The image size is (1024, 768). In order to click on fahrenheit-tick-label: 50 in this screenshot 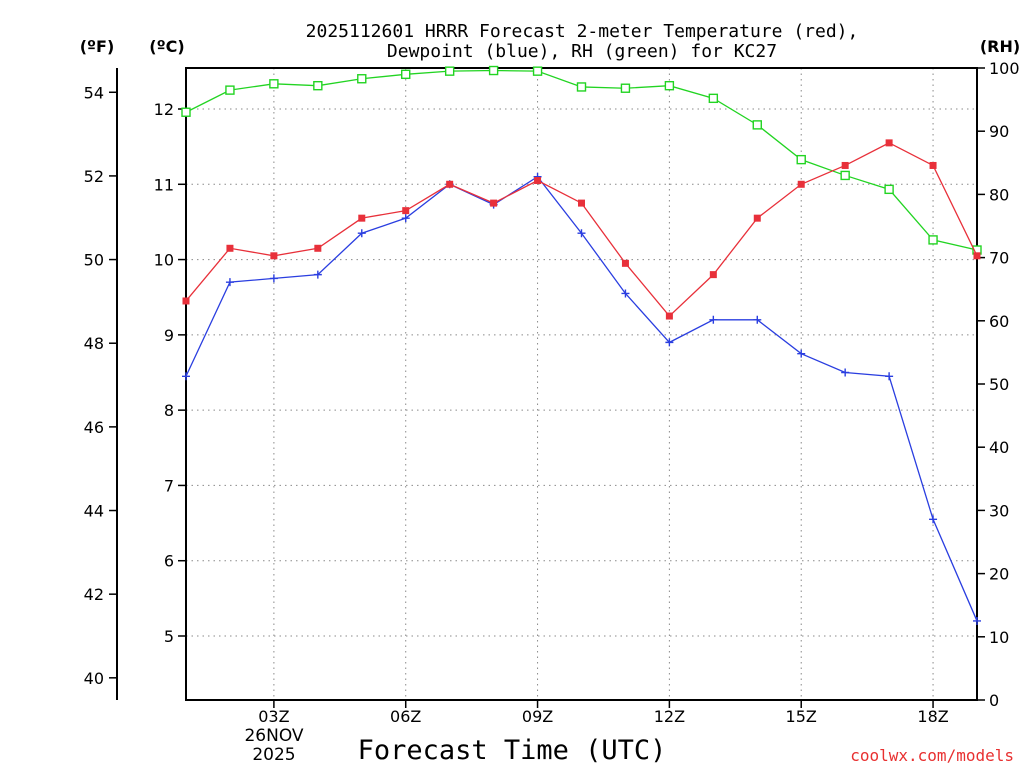, I will do `click(94, 260)`.